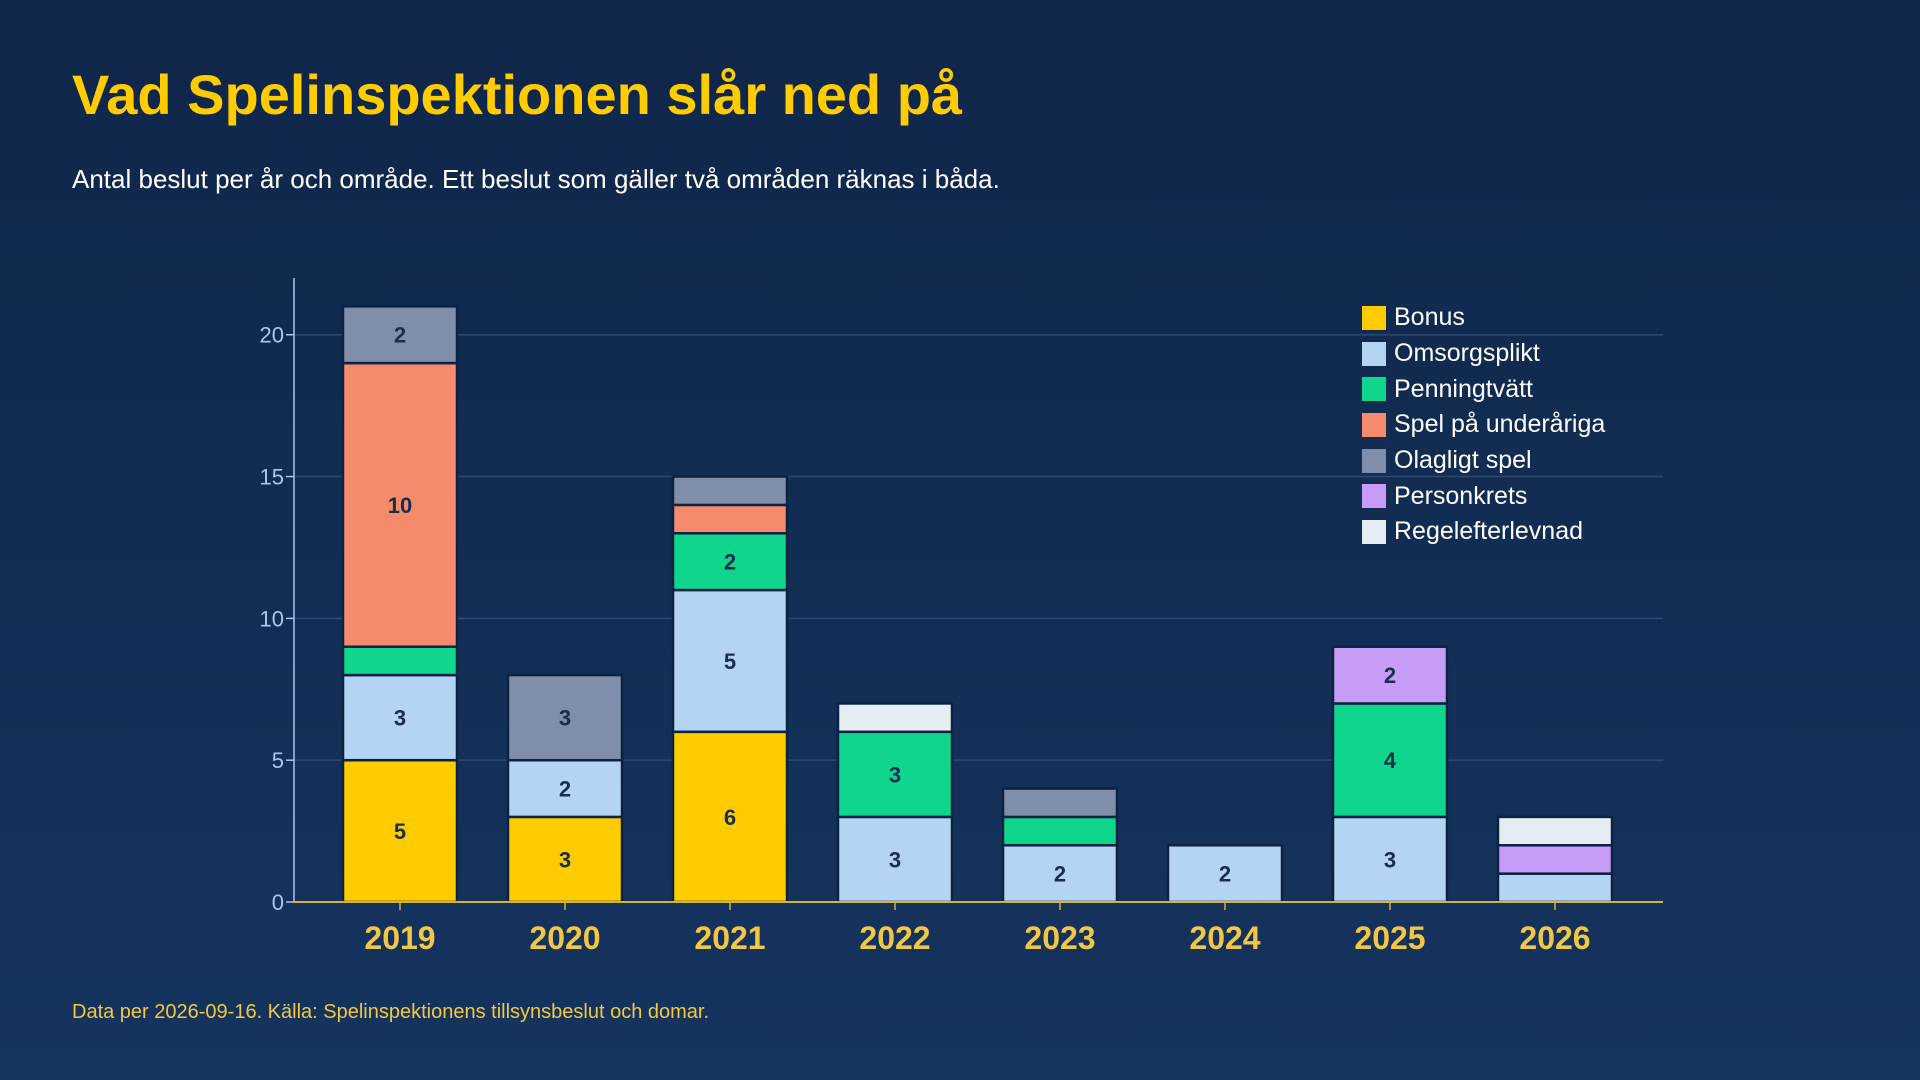 This screenshot has width=1920, height=1080. What do you see at coordinates (1463, 460) in the screenshot?
I see `legend-label: Olagligt spel` at bounding box center [1463, 460].